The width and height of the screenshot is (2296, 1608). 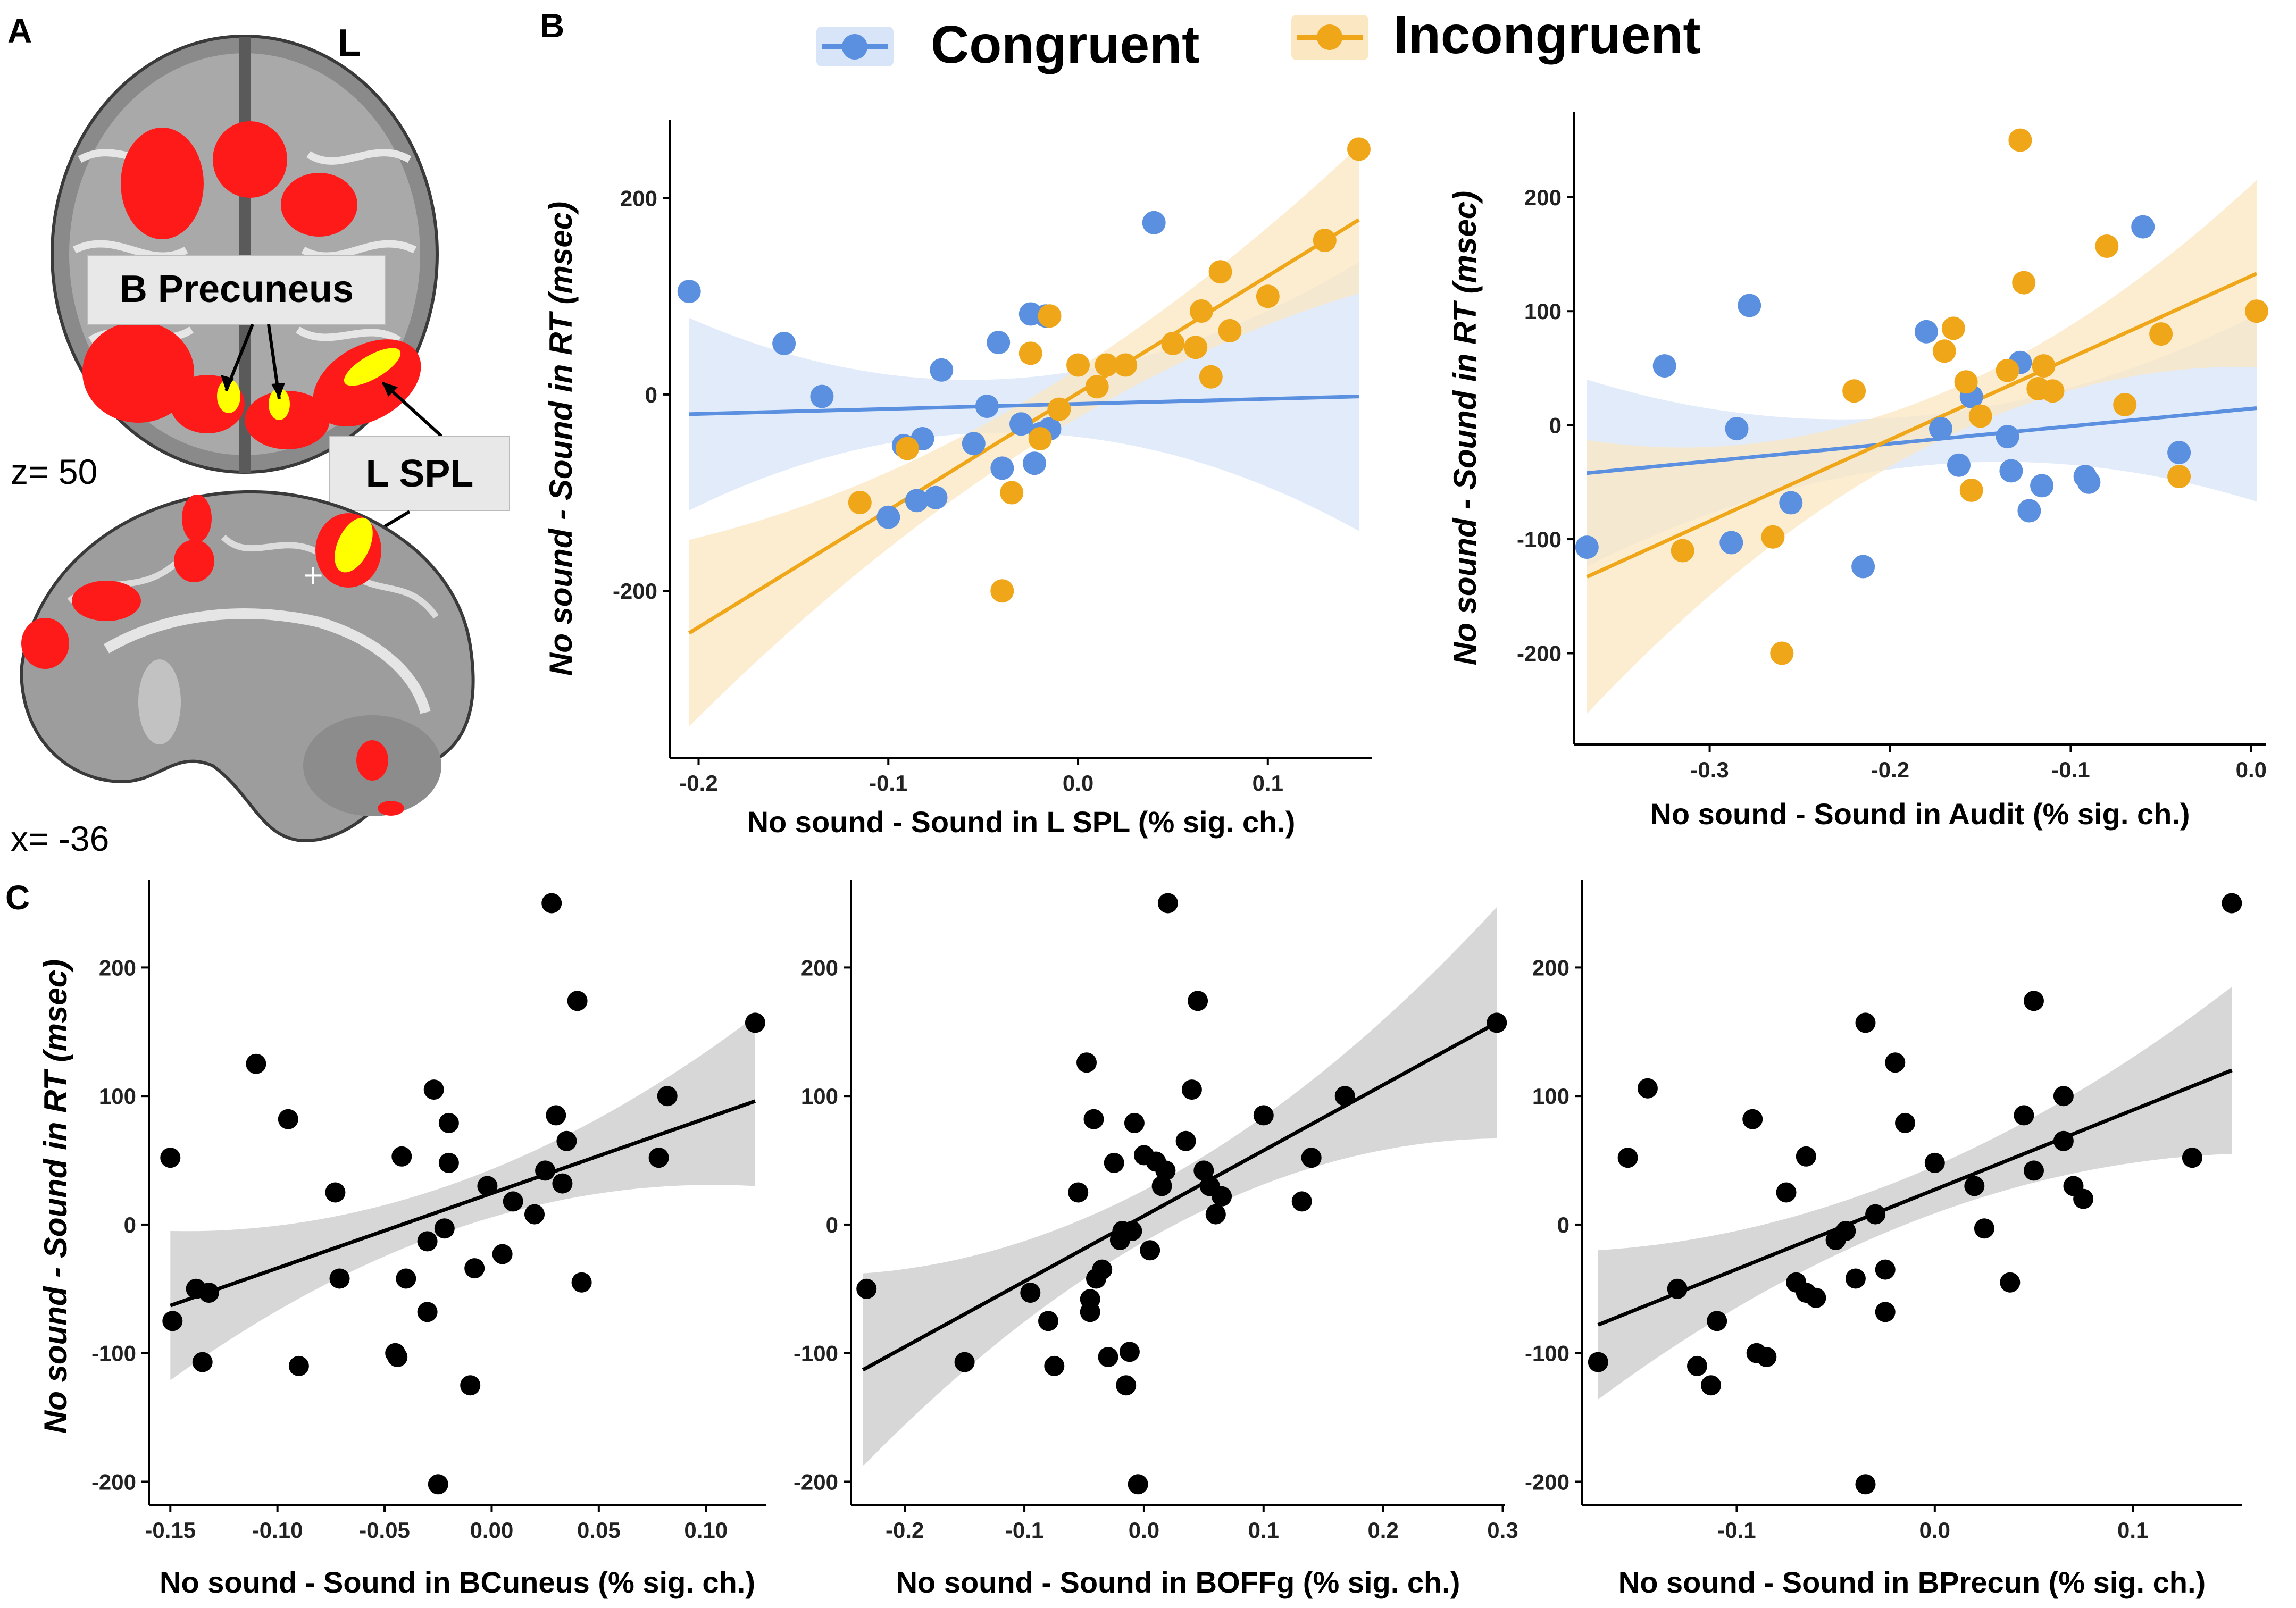 What do you see at coordinates (313, 574) in the screenshot?
I see `crosshair-icon: +` at bounding box center [313, 574].